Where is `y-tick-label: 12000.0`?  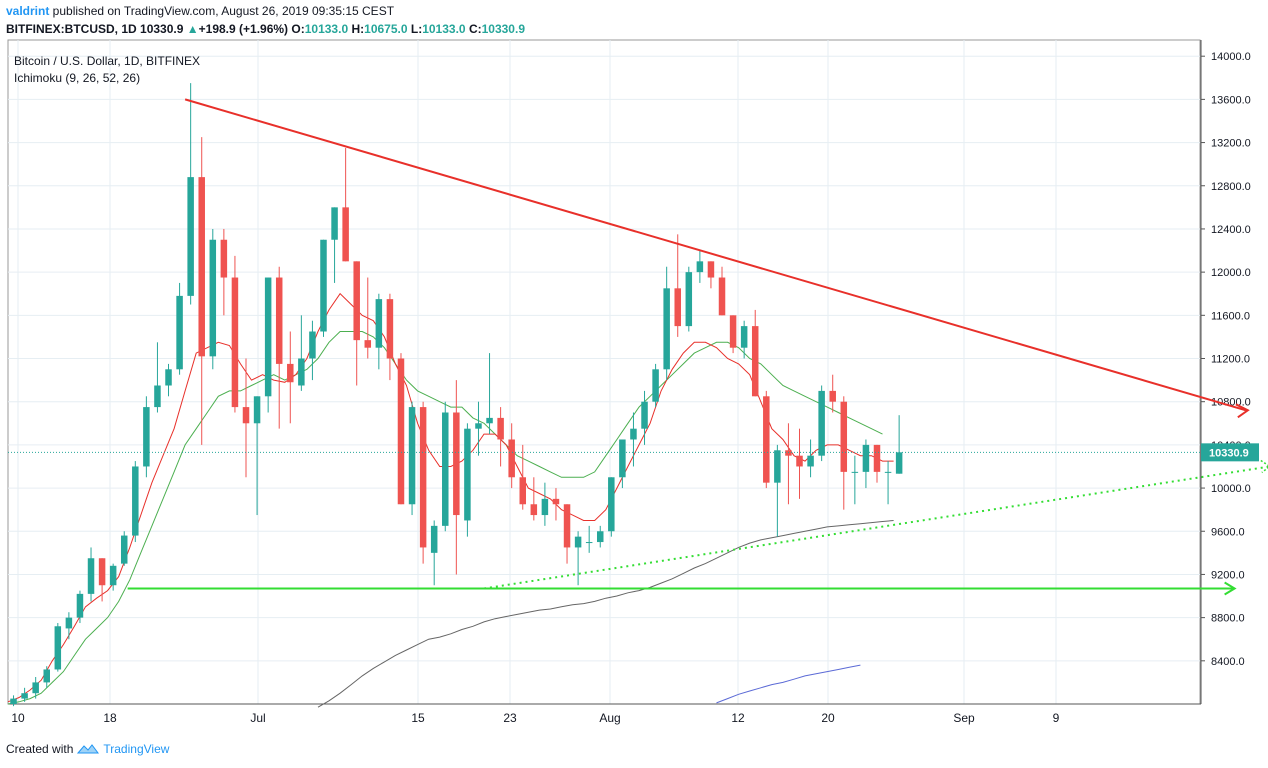
y-tick-label: 12000.0 is located at coordinates (1231, 273).